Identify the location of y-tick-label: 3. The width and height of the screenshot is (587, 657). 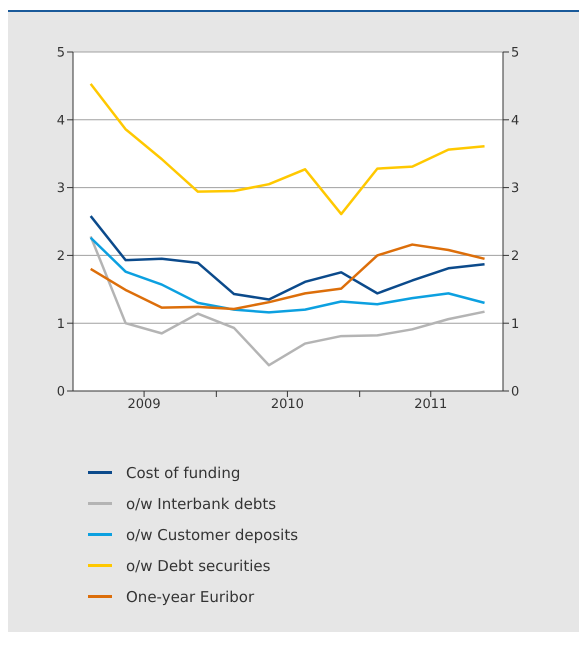
(60, 188).